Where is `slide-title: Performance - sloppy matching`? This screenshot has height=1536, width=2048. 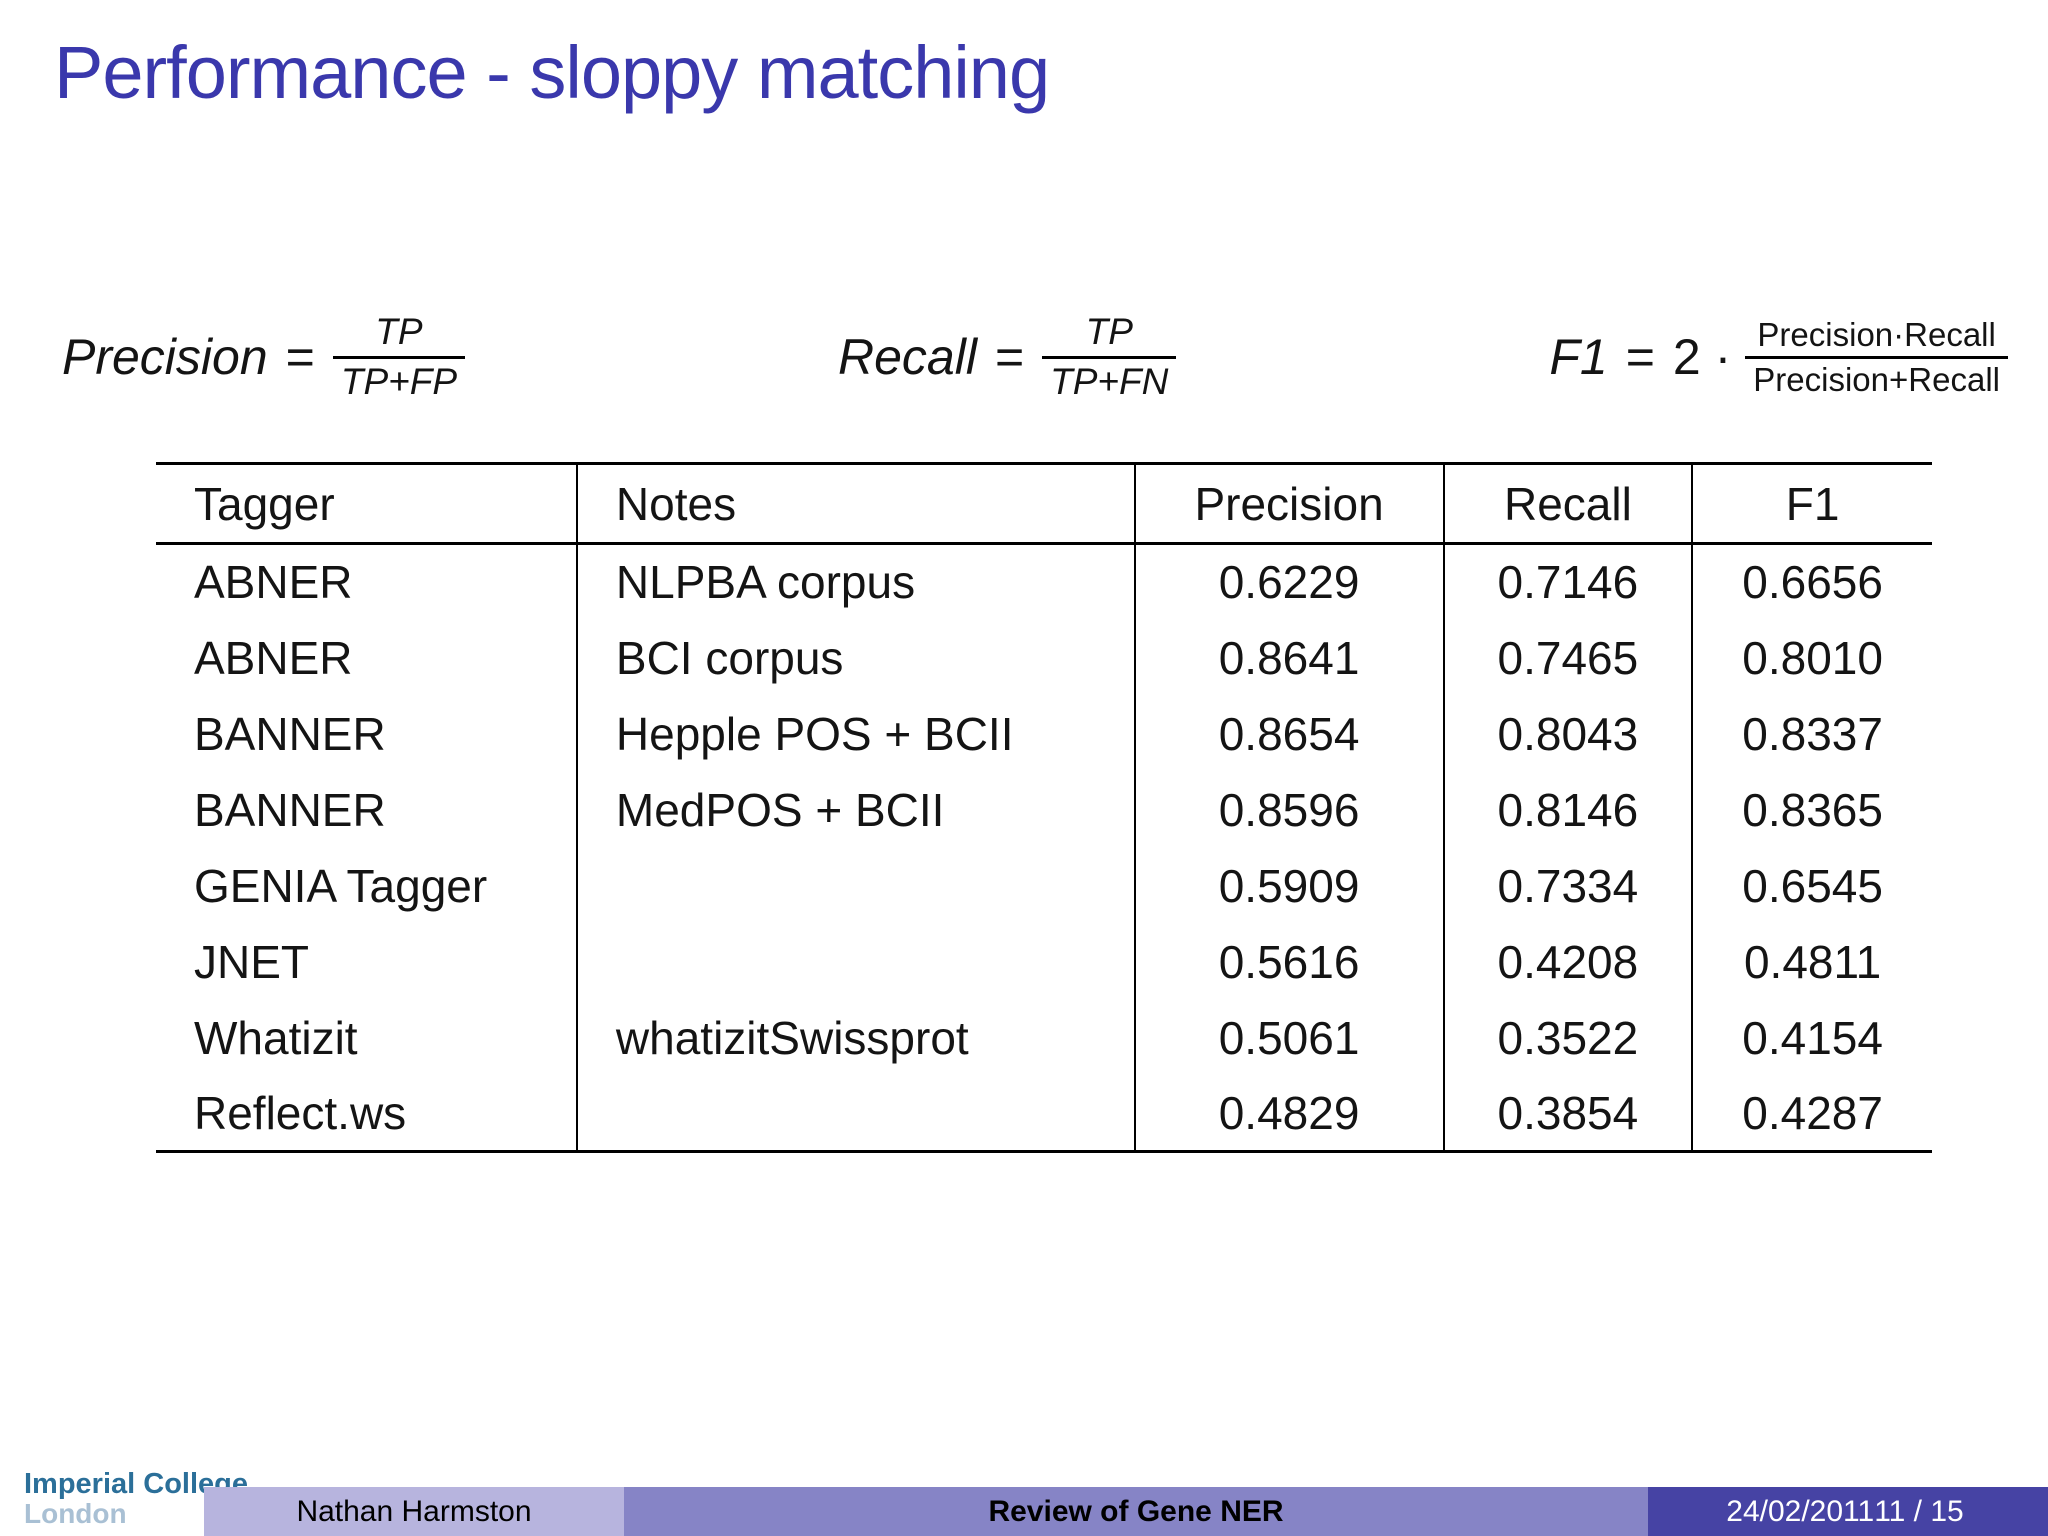 slide-title: Performance - sloppy matching is located at coordinates (552, 72).